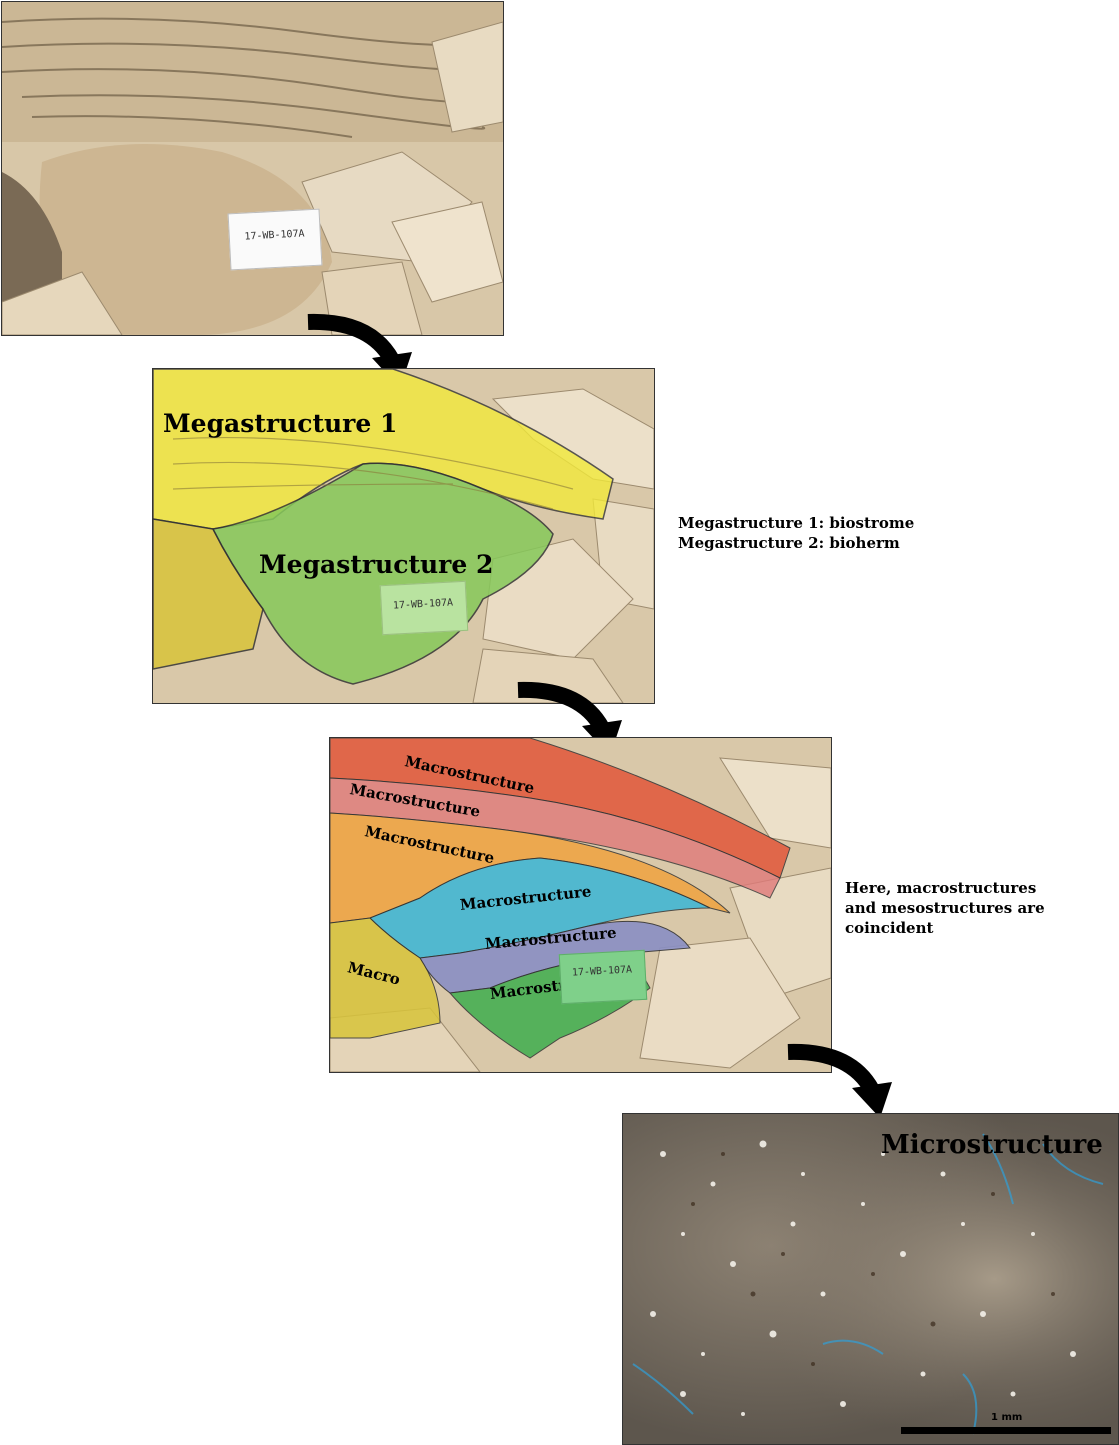 The height and width of the screenshot is (1445, 1119). What do you see at coordinates (992, 1145) in the screenshot?
I see `microstructure-title: Microstructure` at bounding box center [992, 1145].